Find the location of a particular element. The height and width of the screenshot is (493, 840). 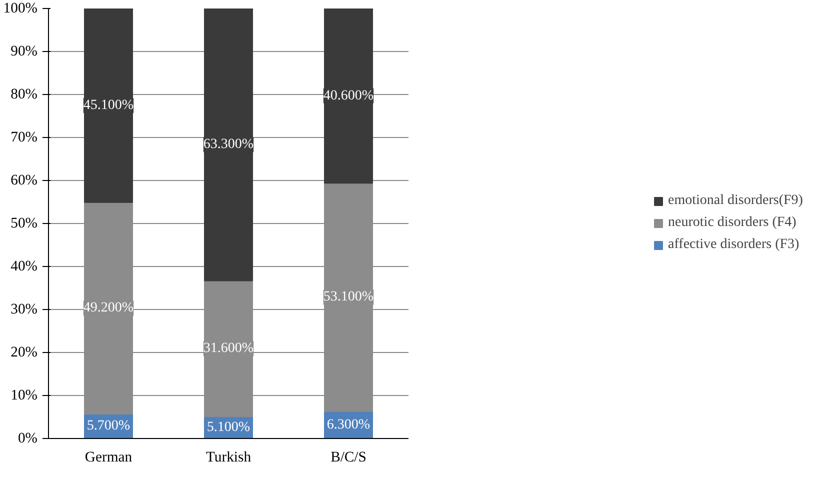

y-tick-label: 10% is located at coordinates (24, 396).